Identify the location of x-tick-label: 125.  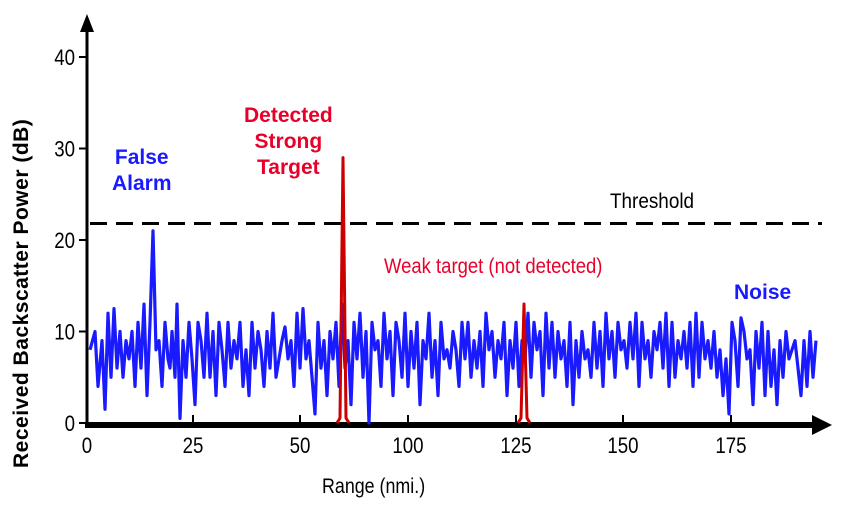
(515, 447).